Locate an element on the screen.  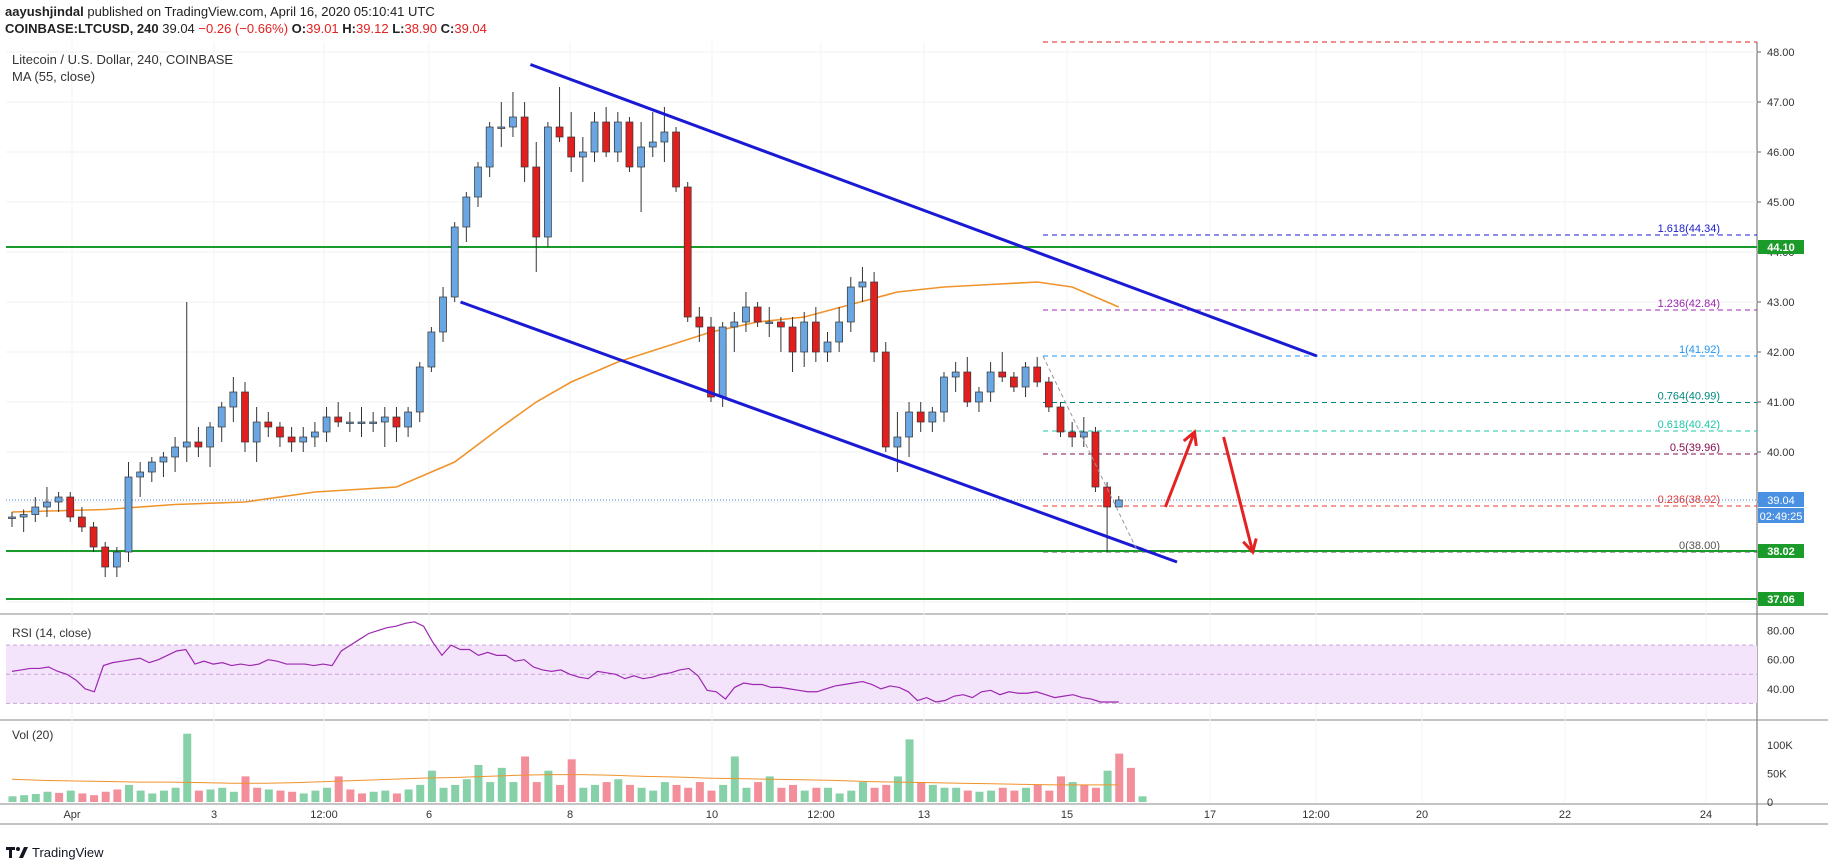
rsi-tick-label: 40.00 is located at coordinates (1781, 690).